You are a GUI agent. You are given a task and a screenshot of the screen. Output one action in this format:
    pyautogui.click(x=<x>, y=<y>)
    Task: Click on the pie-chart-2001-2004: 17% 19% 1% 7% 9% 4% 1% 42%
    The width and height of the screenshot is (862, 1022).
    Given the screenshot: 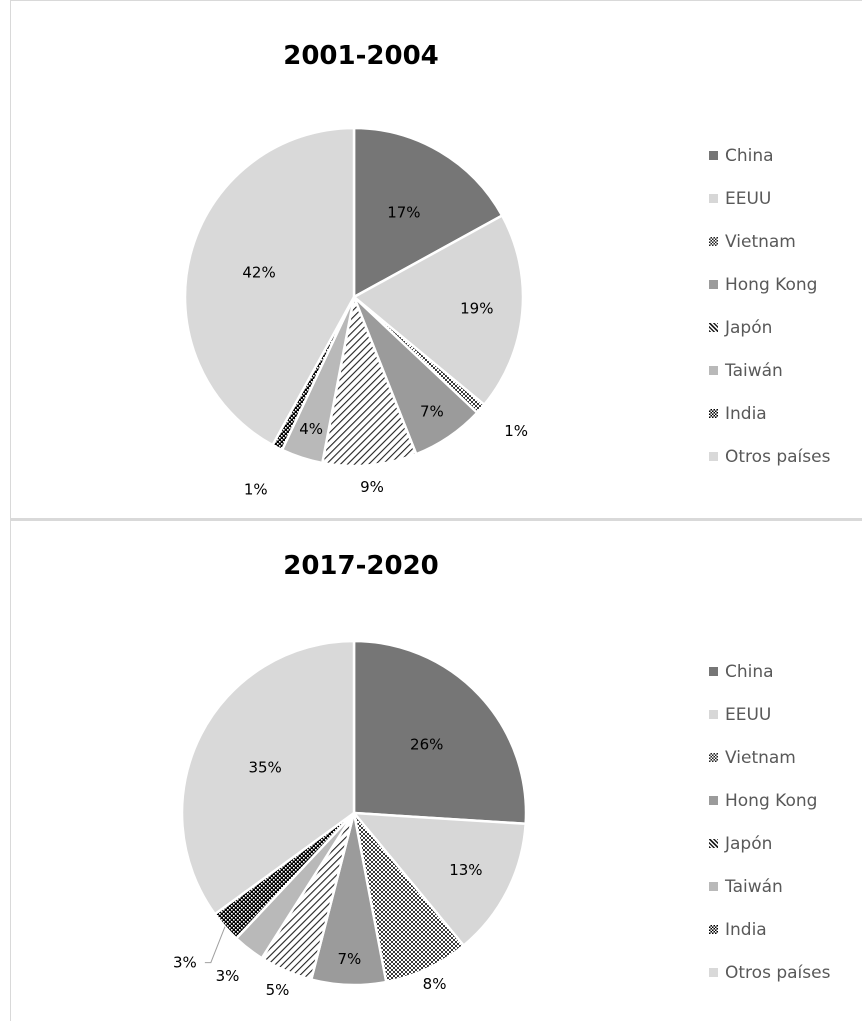 What is the action you would take?
    pyautogui.click(x=355, y=312)
    